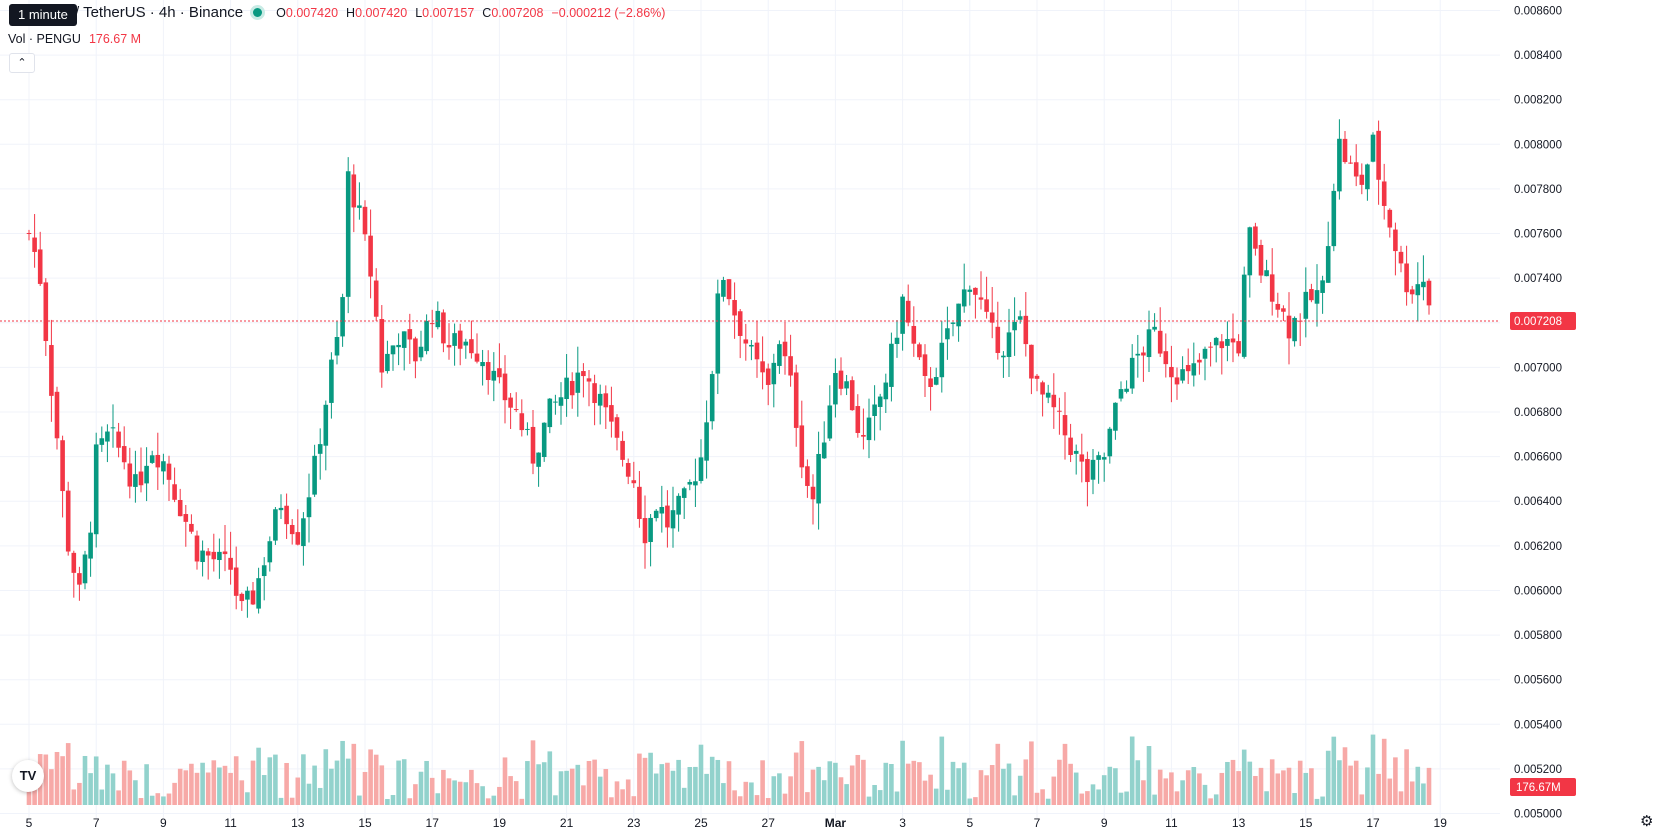  What do you see at coordinates (836, 823) in the screenshot?
I see `x-tick-label: Mar` at bounding box center [836, 823].